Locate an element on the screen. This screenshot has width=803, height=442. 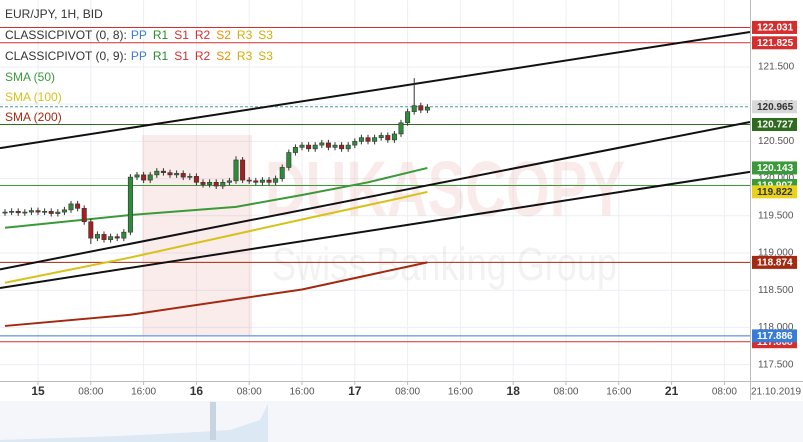
price-tag-label: 120.727 is located at coordinates (775, 125).